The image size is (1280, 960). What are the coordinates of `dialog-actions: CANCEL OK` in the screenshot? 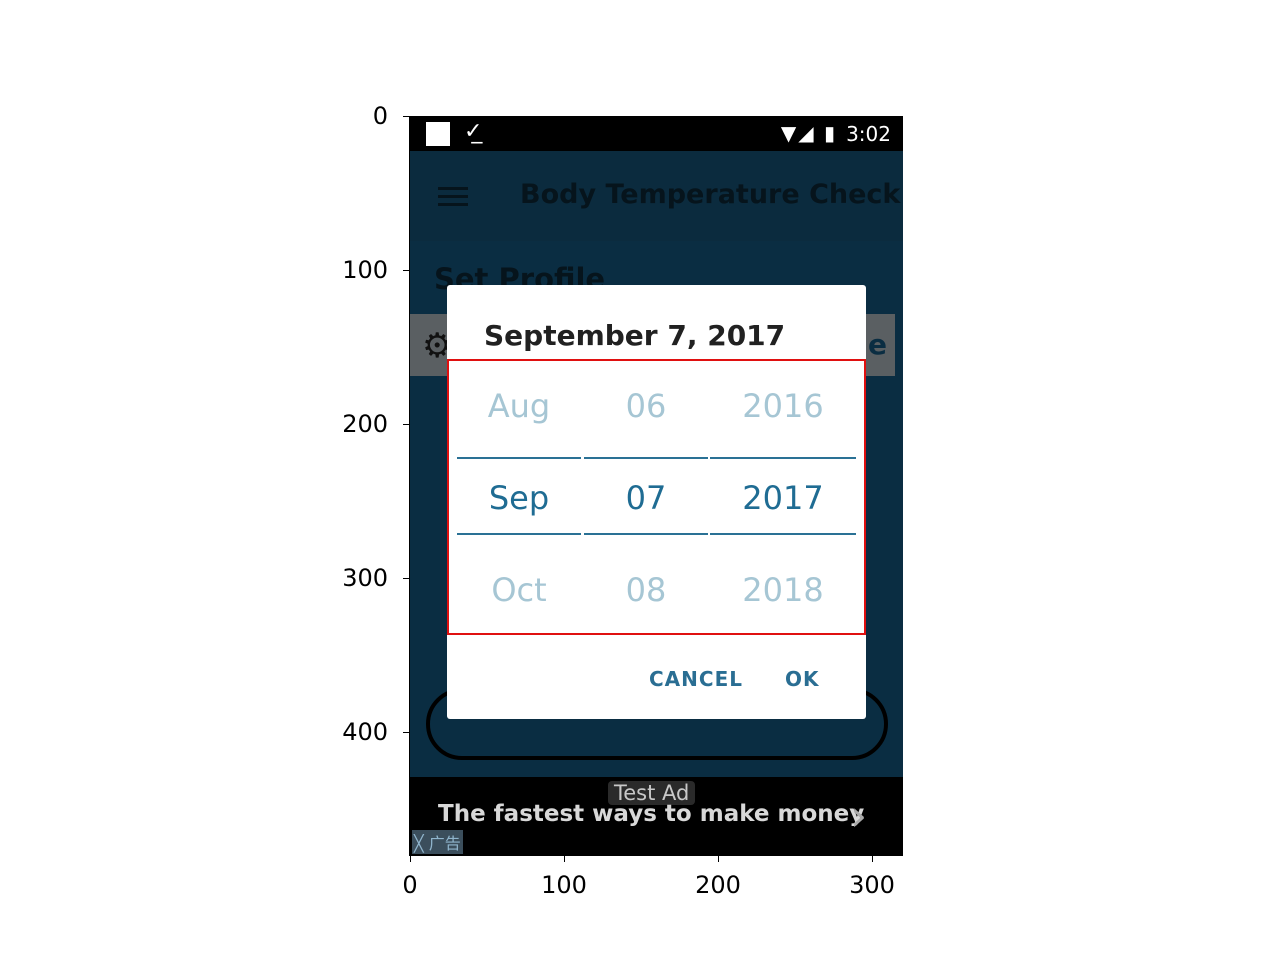 It's located at (656, 680).